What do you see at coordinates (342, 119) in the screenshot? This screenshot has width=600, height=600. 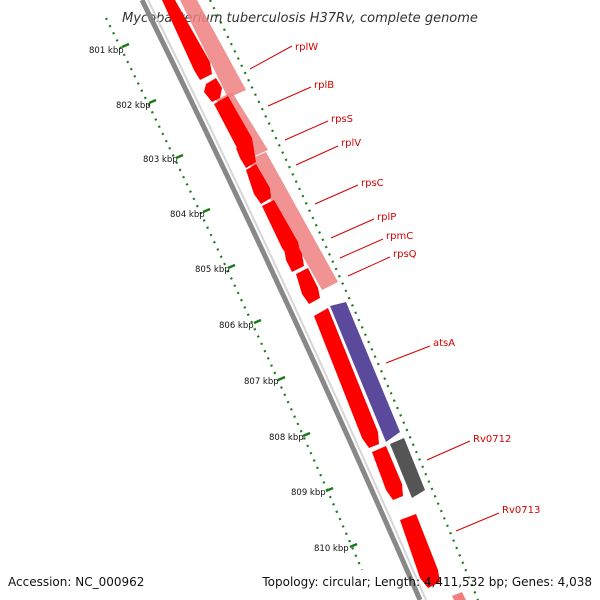 I see `gene-label: rpsS` at bounding box center [342, 119].